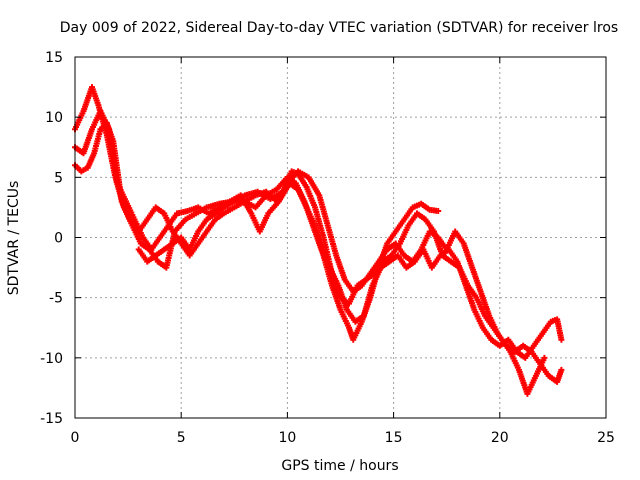 Image resolution: width=640 pixels, height=480 pixels. Describe the element at coordinates (287, 438) in the screenshot. I see `x-tick-label: 10` at that location.